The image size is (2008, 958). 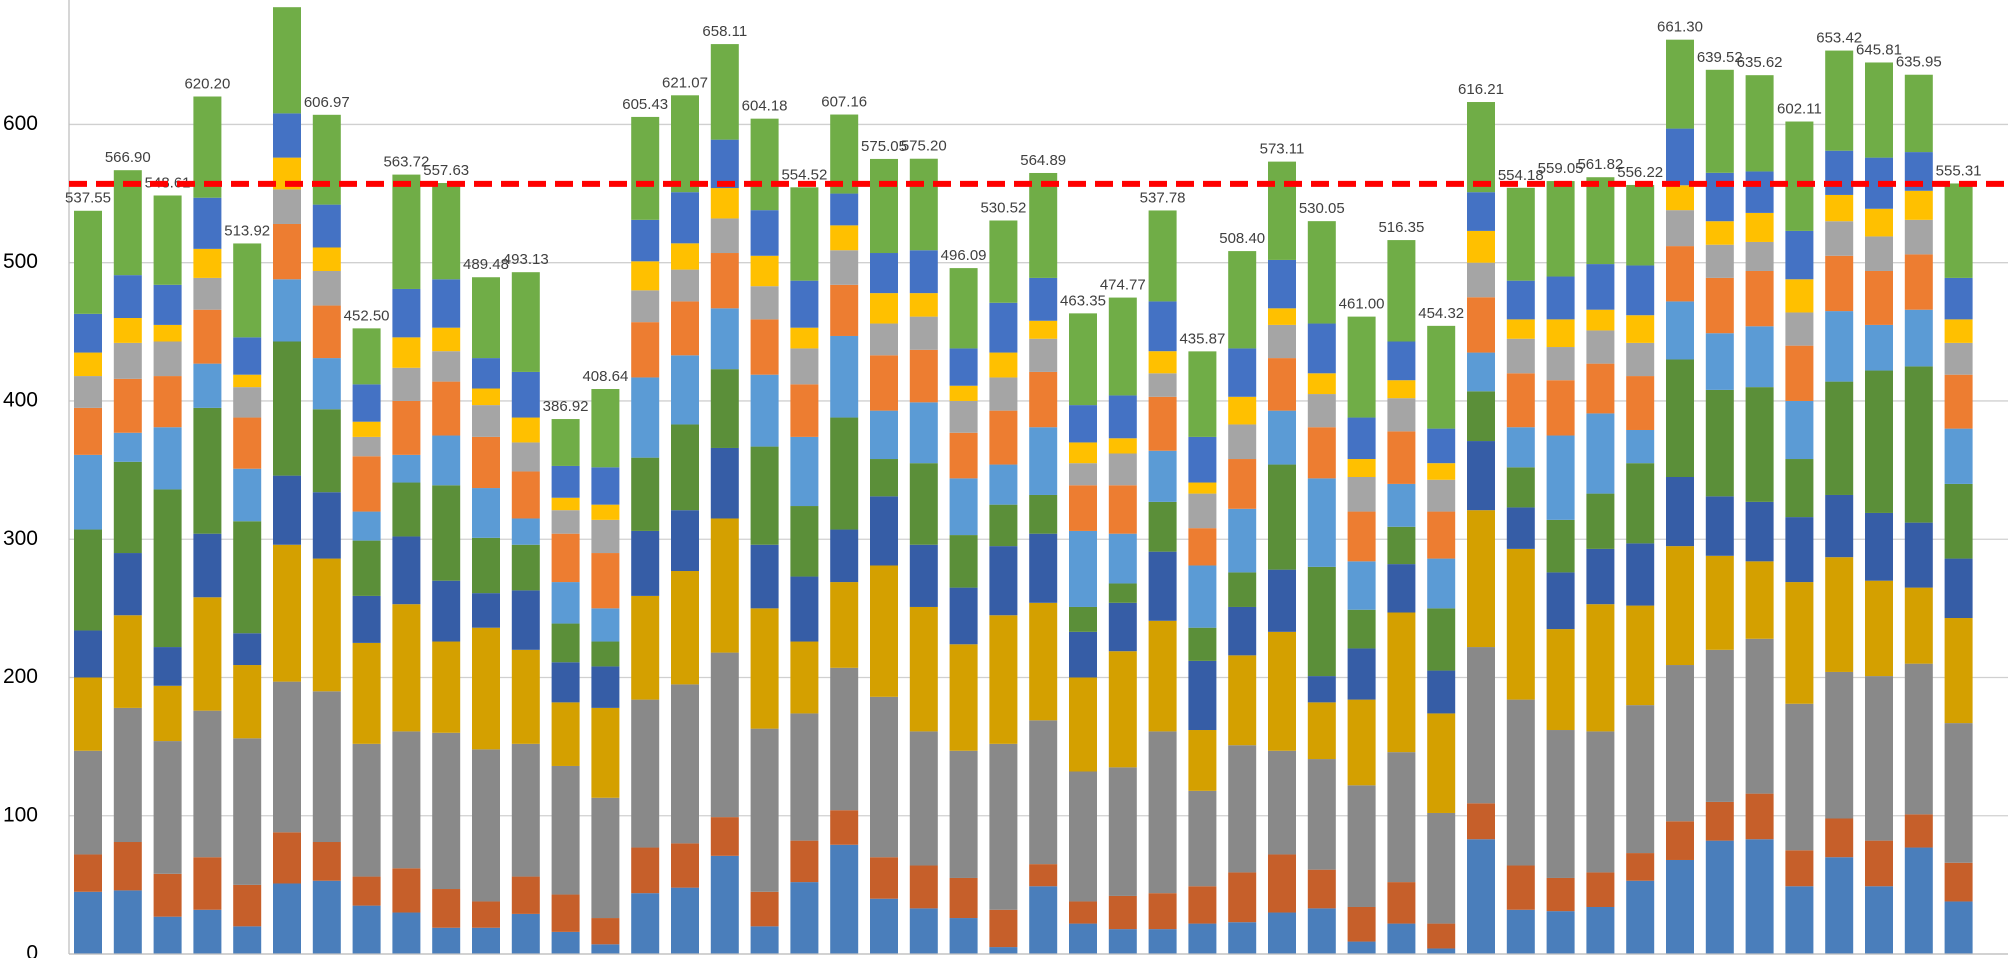 I want to click on total-label: 554.52, so click(x=804, y=174).